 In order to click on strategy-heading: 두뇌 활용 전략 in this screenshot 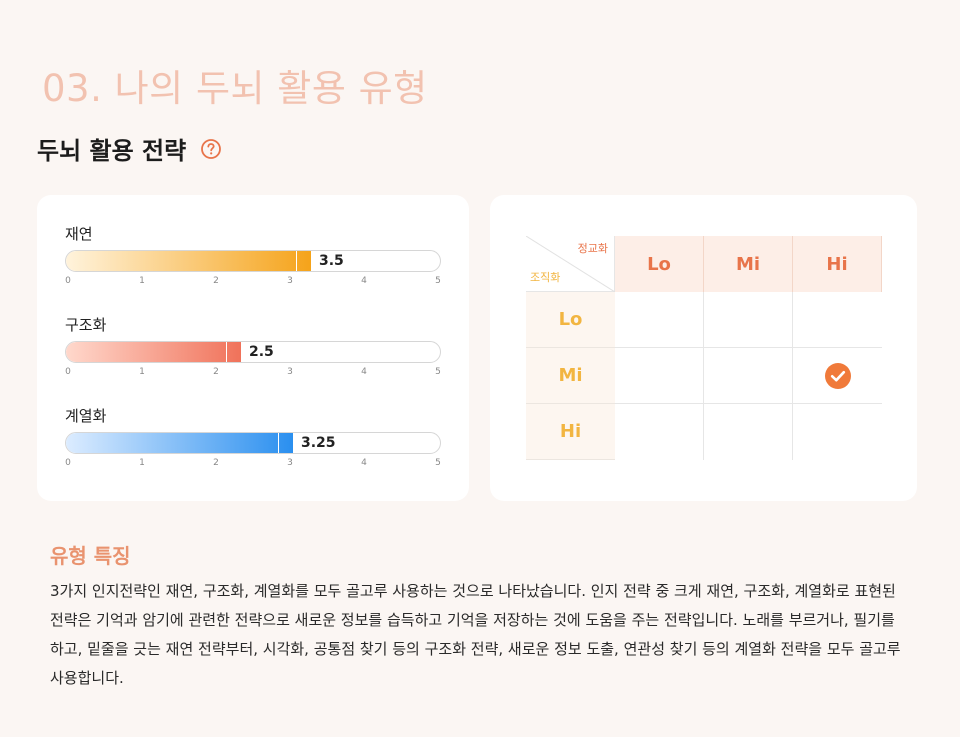, I will do `click(129, 148)`.